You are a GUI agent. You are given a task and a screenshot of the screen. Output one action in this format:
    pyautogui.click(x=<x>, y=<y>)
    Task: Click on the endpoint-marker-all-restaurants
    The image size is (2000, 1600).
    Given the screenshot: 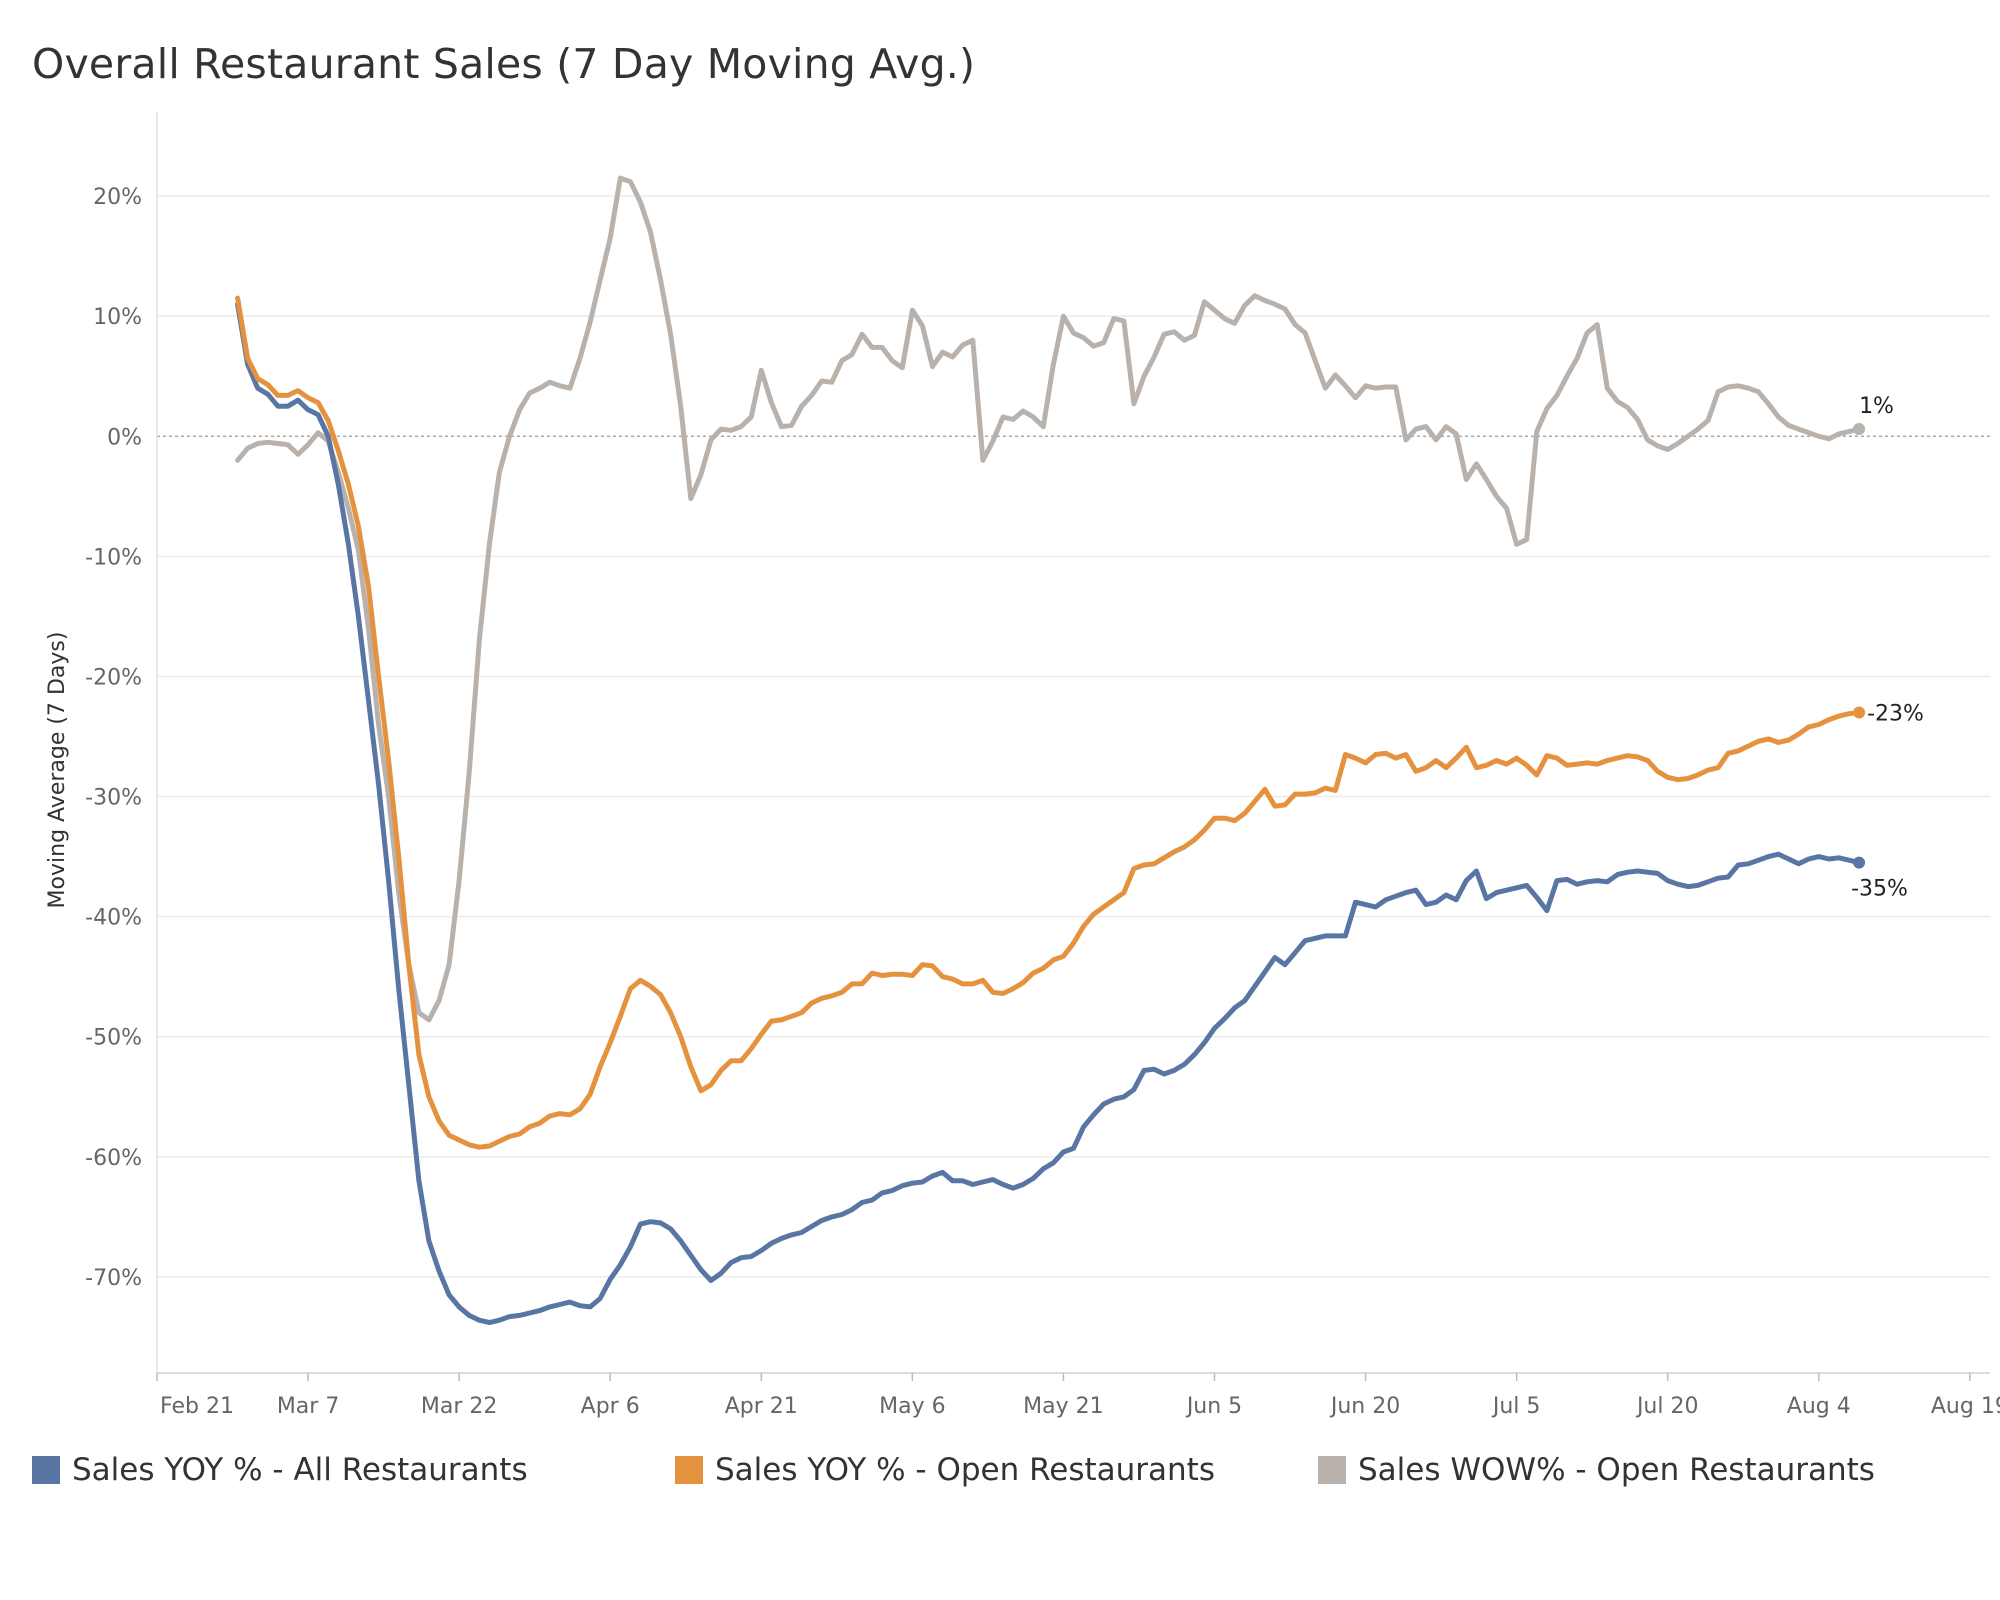 What is the action you would take?
    pyautogui.click(x=1859, y=862)
    